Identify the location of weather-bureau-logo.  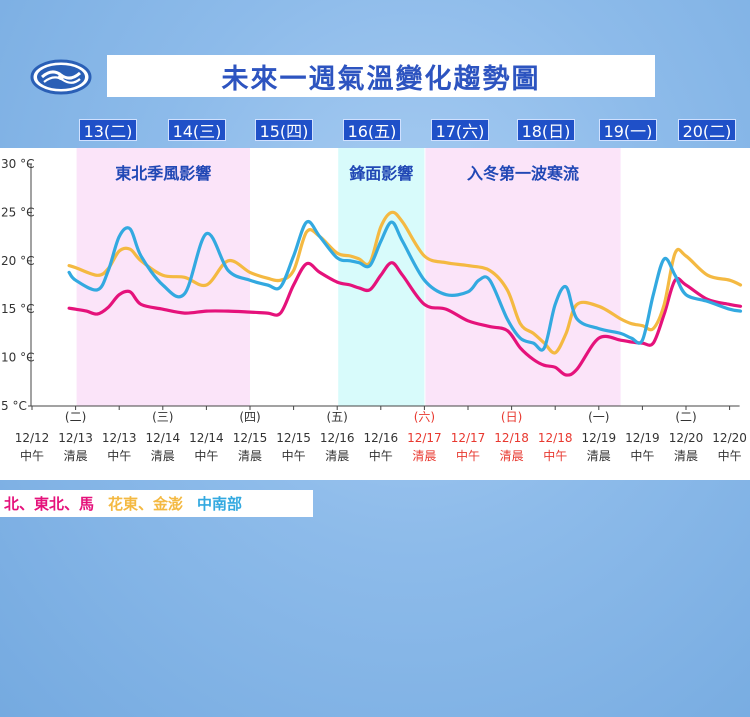
(61, 77).